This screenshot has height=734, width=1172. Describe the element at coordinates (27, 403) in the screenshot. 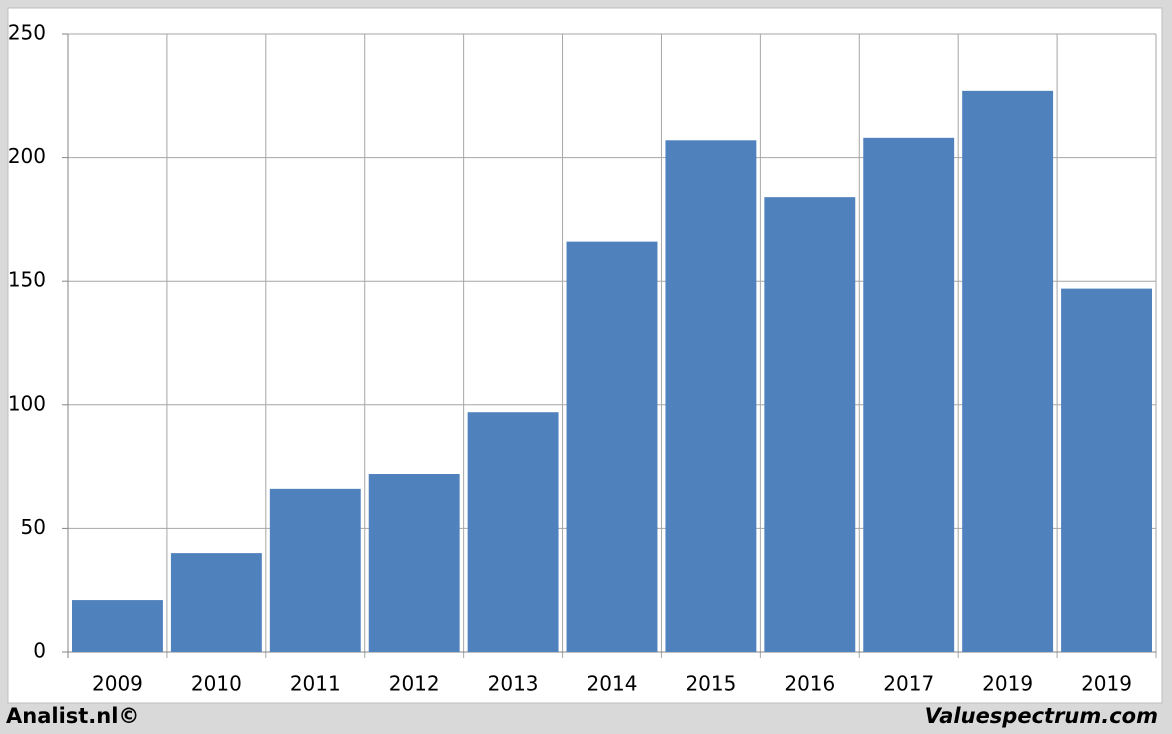

I see `y-tick-label: 100` at that location.